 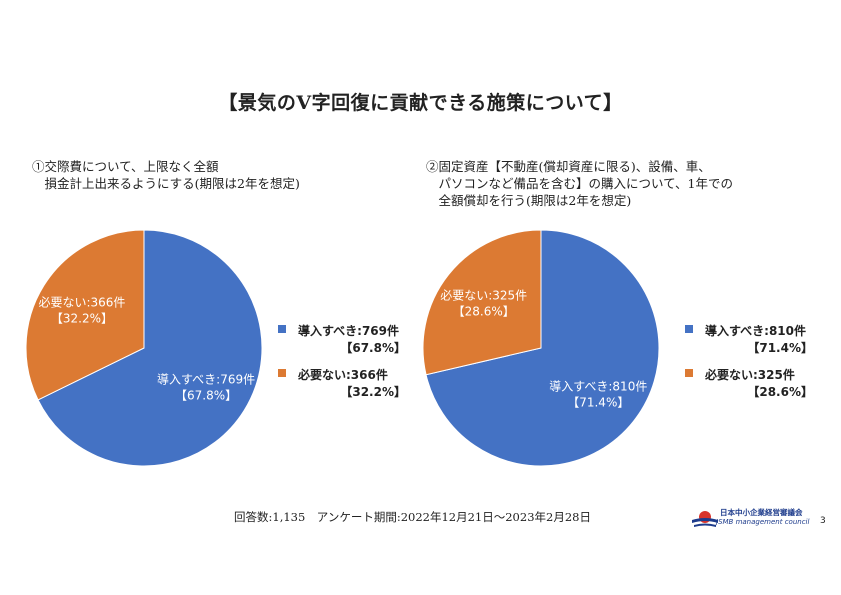 What do you see at coordinates (598, 403) in the screenshot?
I see `chart2-slice-adopt-percent: 【71.4%】` at bounding box center [598, 403].